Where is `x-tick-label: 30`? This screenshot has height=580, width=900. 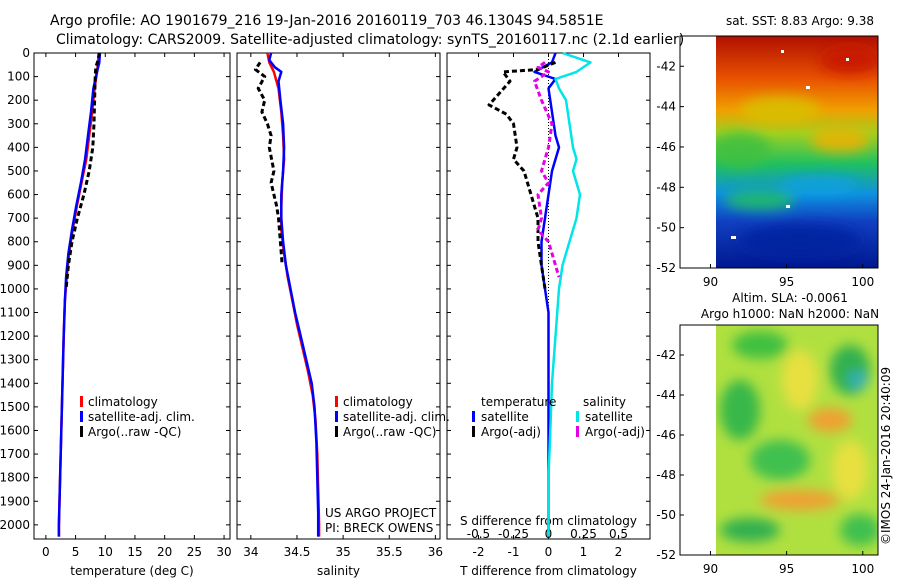 x-tick-label: 30 is located at coordinates (223, 552).